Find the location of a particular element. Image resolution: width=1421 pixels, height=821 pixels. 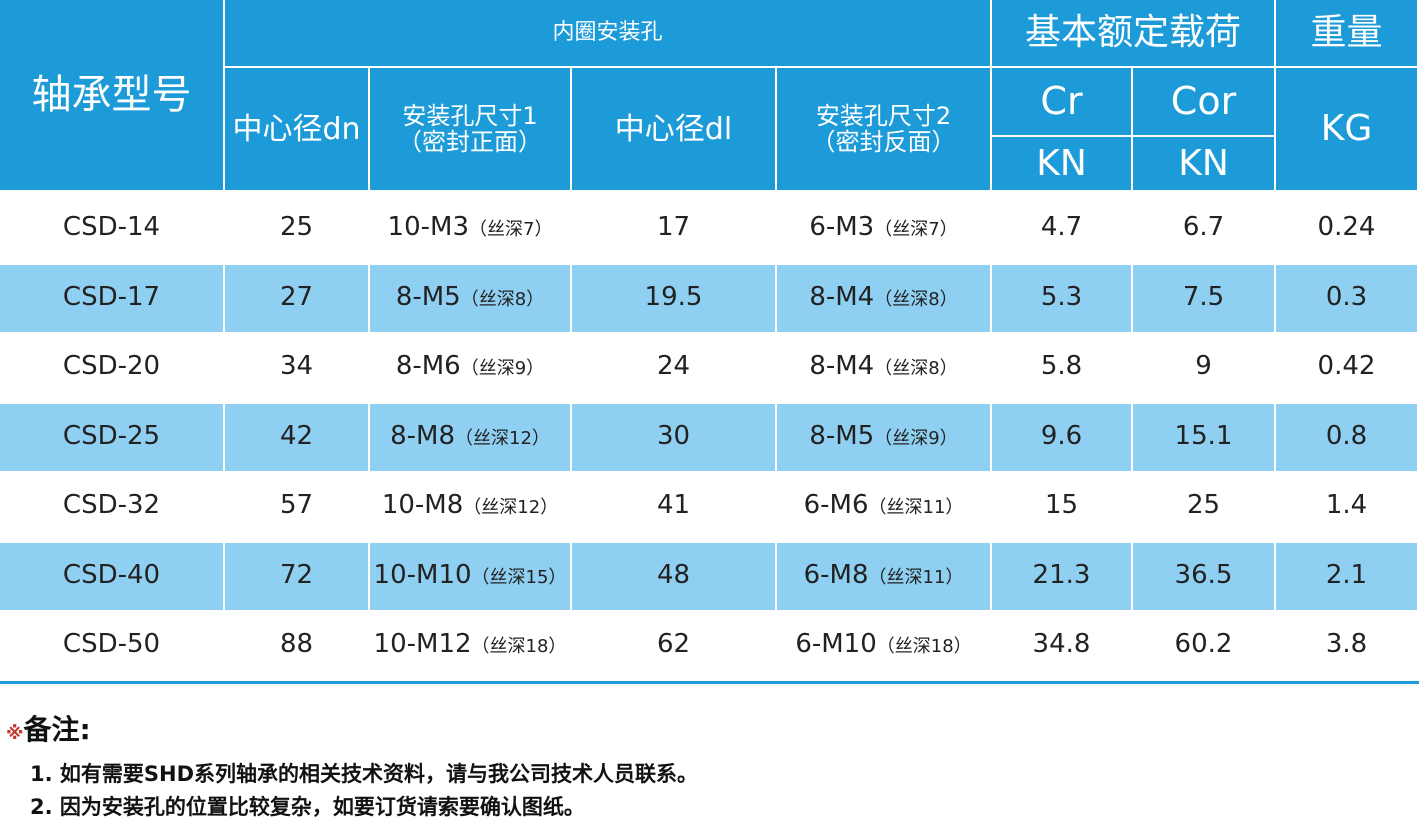

cell-text: 48 is located at coordinates (673, 574).